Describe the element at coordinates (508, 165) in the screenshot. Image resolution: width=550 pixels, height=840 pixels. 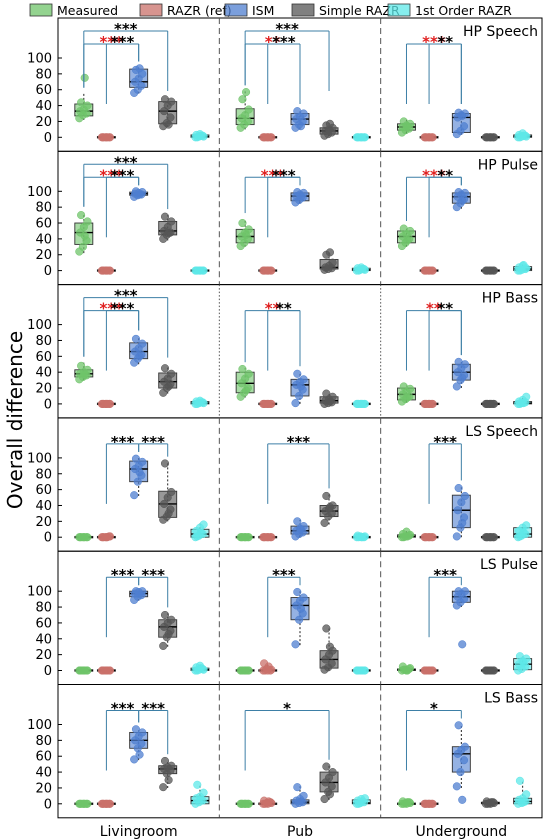
I see `panel-title: HP Pulse` at that location.